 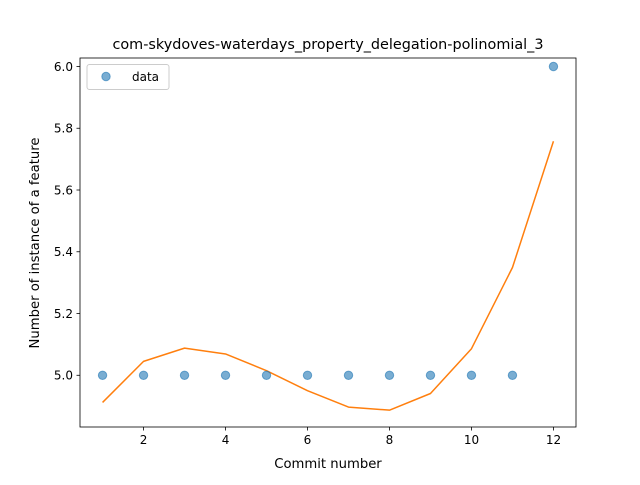 What do you see at coordinates (106, 76) in the screenshot?
I see `legend-marker` at bounding box center [106, 76].